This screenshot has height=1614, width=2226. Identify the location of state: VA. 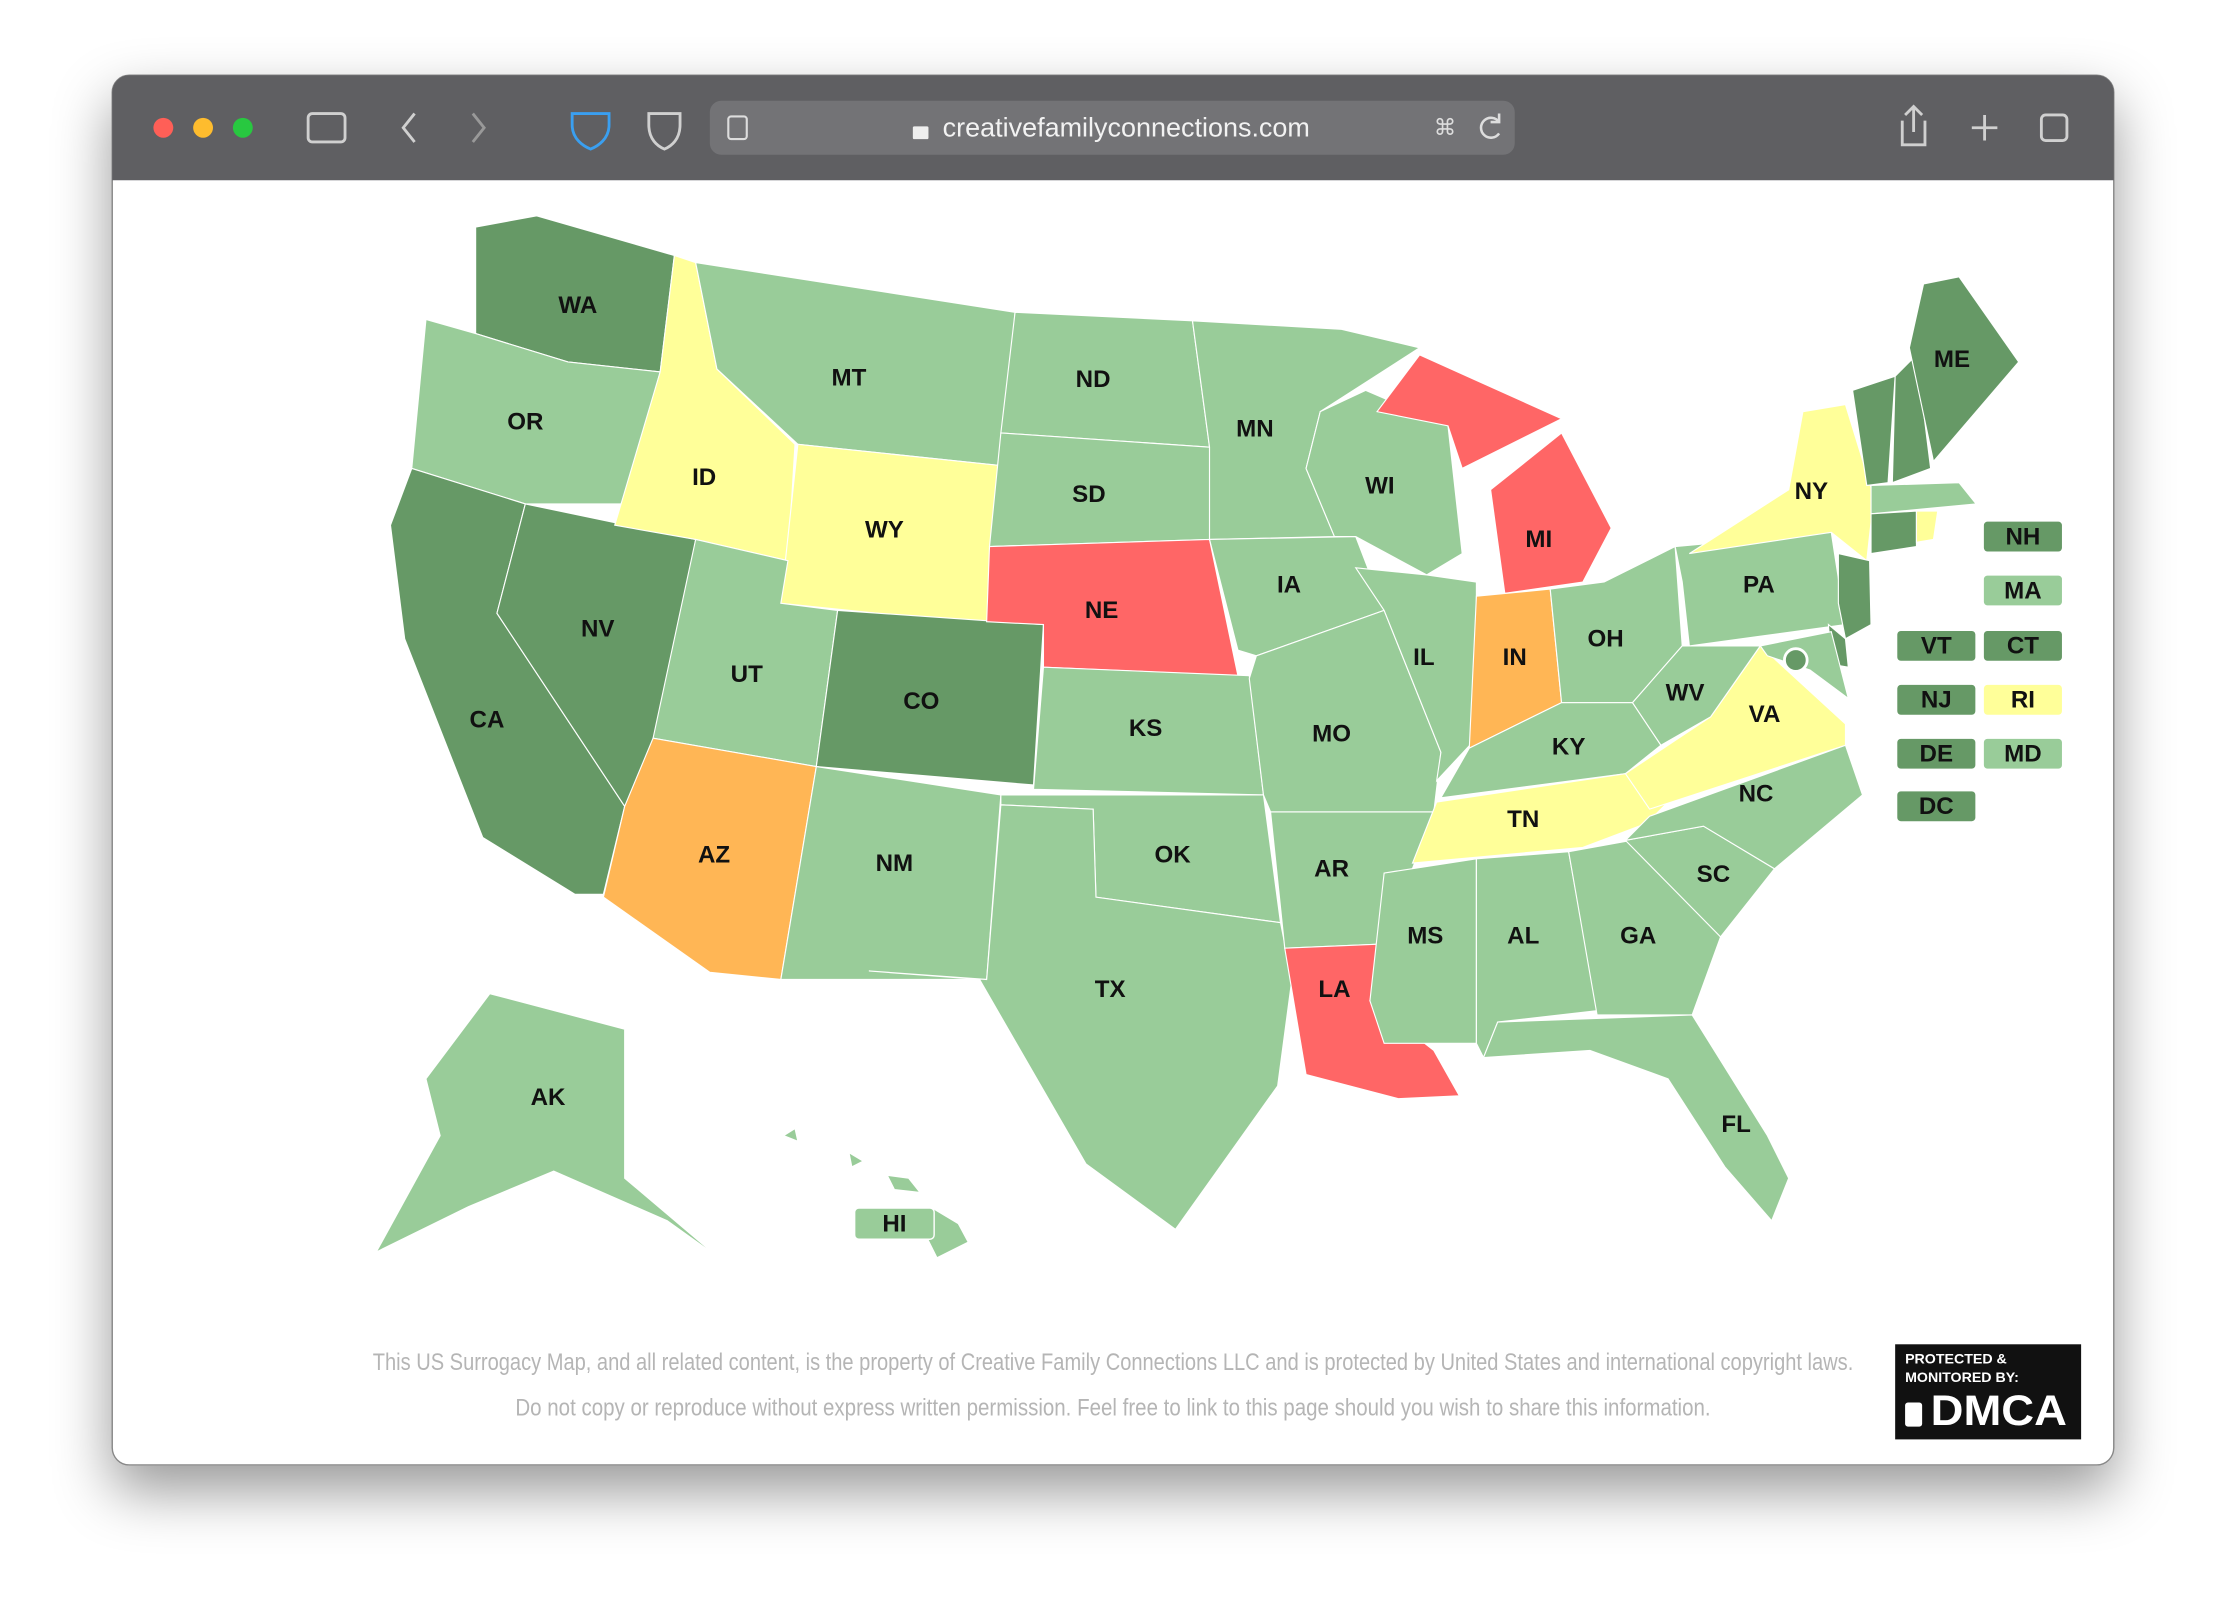
(1735, 727).